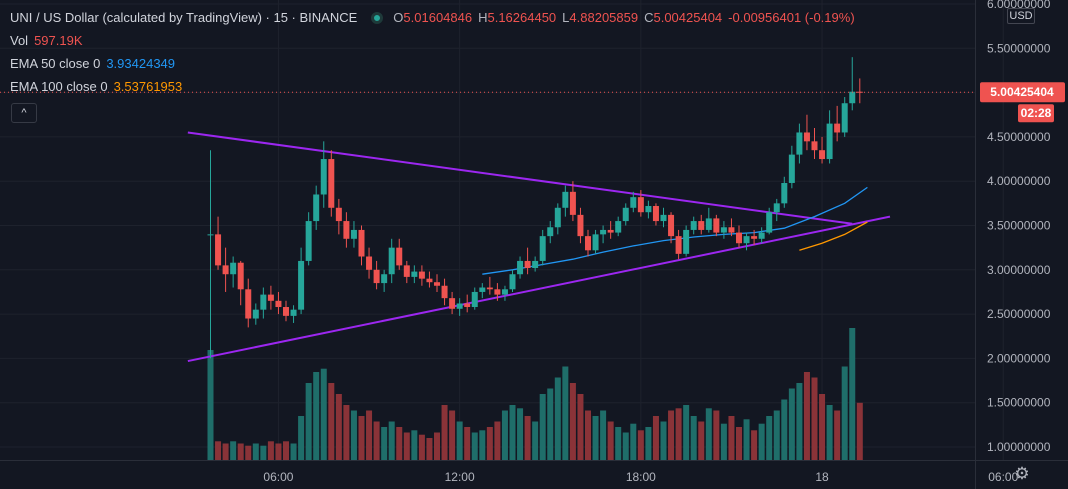  Describe the element at coordinates (59, 86) in the screenshot. I see `ema100-label: EMA 100 close 0` at that location.